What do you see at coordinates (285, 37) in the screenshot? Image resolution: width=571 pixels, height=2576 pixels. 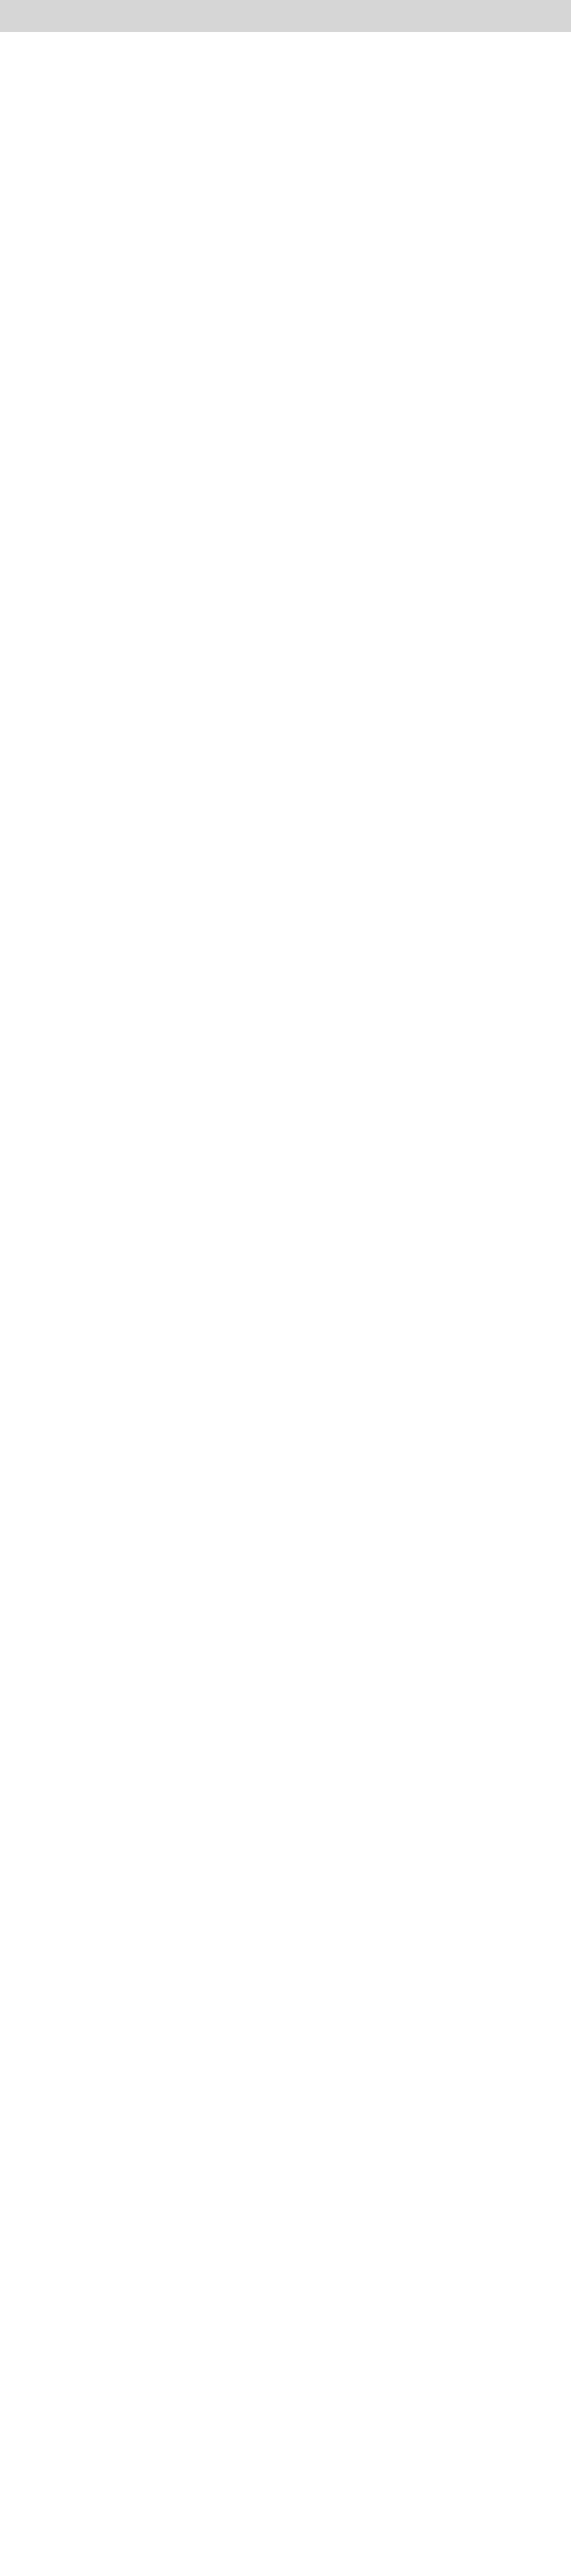 I see `time-axis-top` at bounding box center [285, 37].